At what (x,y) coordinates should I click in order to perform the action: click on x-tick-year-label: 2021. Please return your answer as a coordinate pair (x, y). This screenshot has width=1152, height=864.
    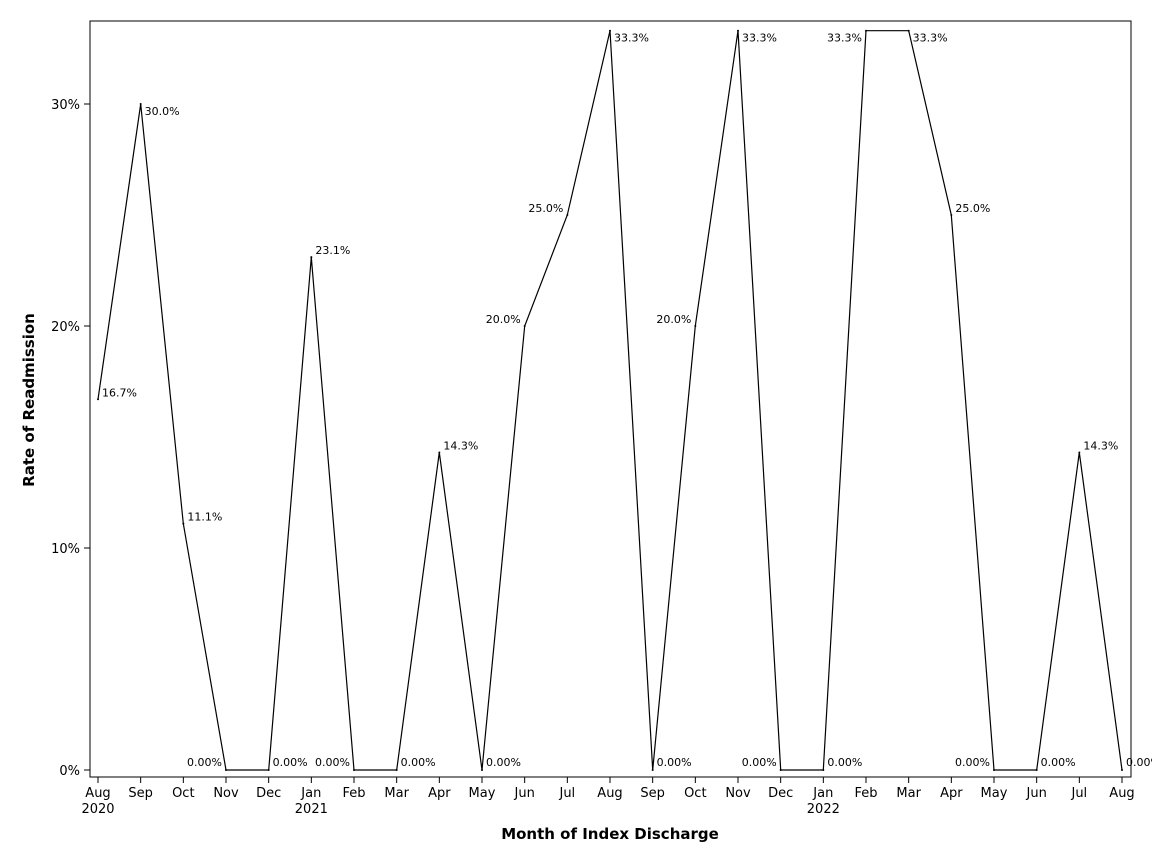
    Looking at the image, I should click on (311, 809).